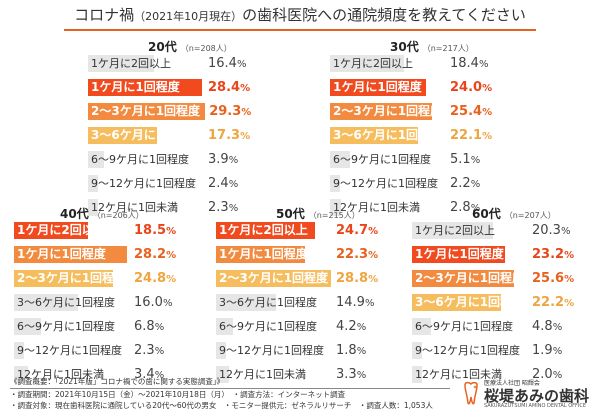 The image size is (600, 415). What do you see at coordinates (155, 254) in the screenshot?
I see `value-label: 28.2%` at bounding box center [155, 254].